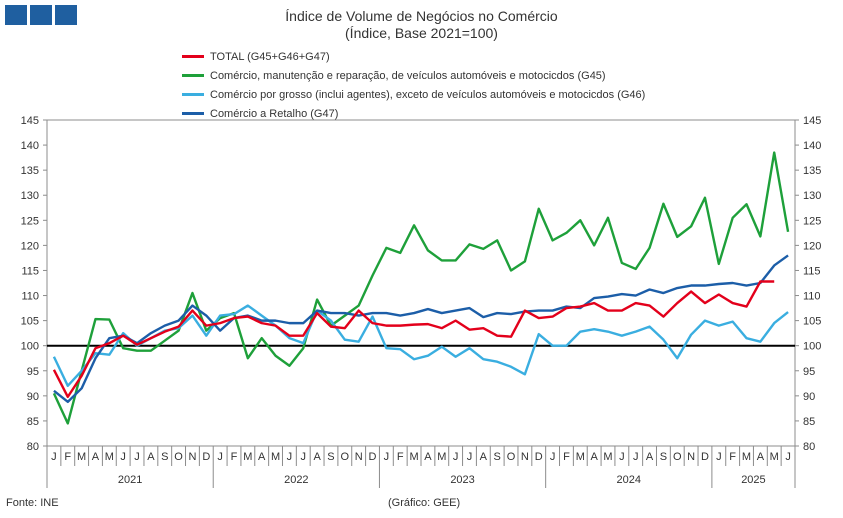 Image resolution: width=843 pixels, height=518 pixels. Describe the element at coordinates (30, 146) in the screenshot. I see `y-tick-label-left: 140` at that location.